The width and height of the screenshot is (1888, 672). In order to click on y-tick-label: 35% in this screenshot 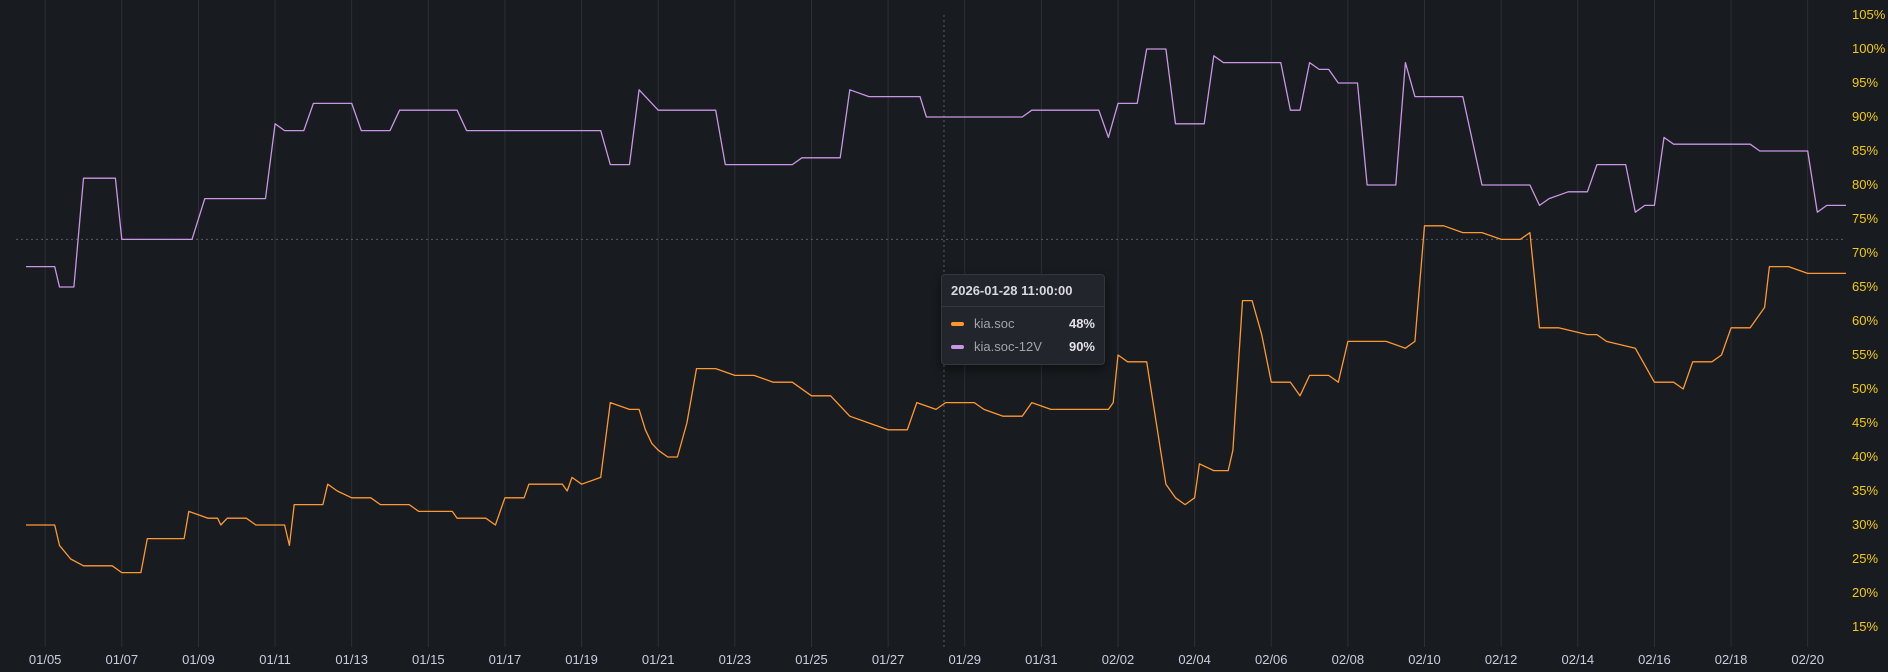, I will do `click(1865, 490)`.